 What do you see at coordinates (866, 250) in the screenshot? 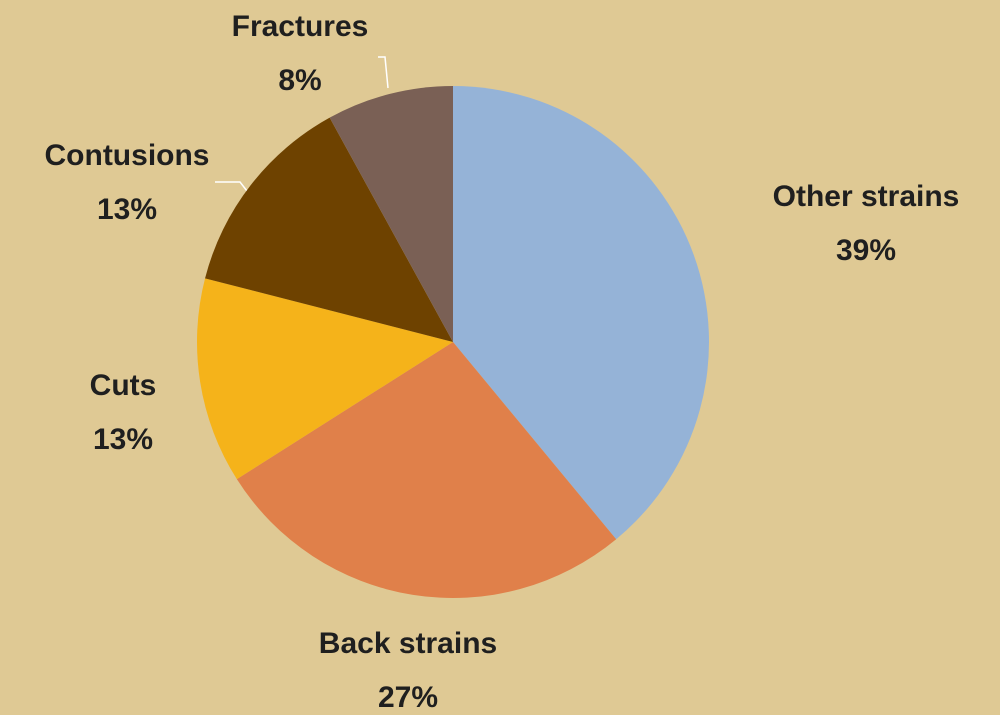
I see `slice-value-label: 39%` at bounding box center [866, 250].